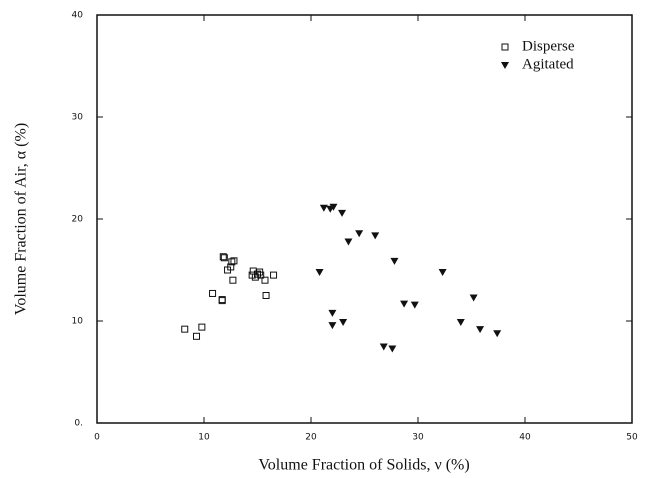 This screenshot has height=478, width=646. What do you see at coordinates (97, 438) in the screenshot?
I see `x-tick-label: 0` at bounding box center [97, 438].